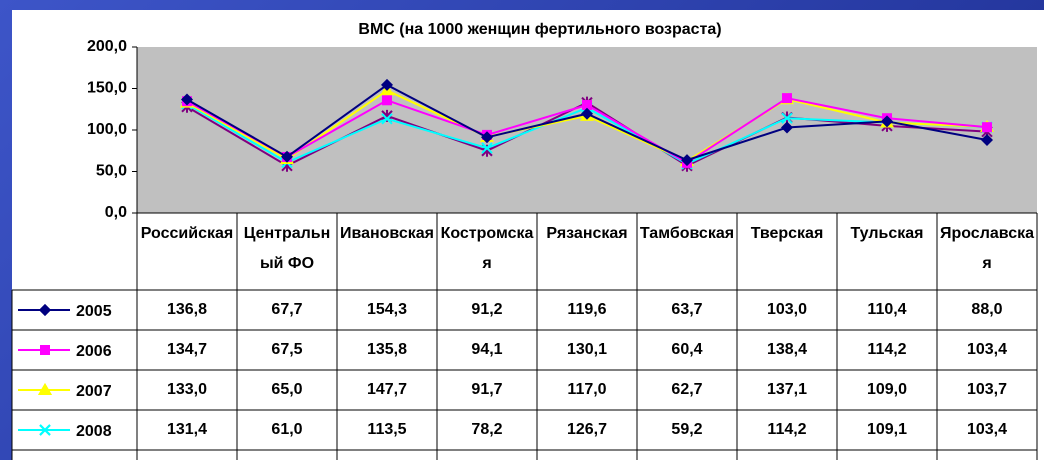 The width and height of the screenshot is (1044, 460). What do you see at coordinates (387, 309) in the screenshot?
I see `data-cell: 154,3` at bounding box center [387, 309].